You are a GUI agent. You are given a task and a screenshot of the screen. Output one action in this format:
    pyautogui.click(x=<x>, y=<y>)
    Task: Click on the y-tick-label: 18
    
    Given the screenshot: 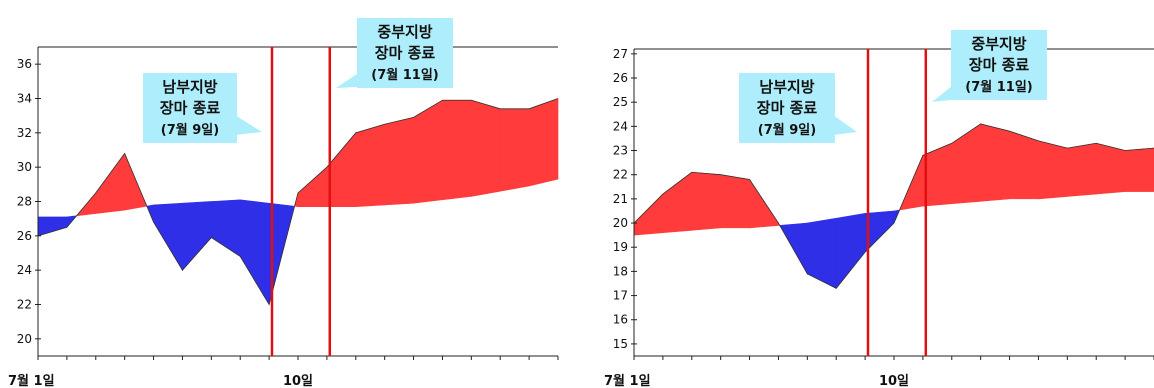 What is the action you would take?
    pyautogui.click(x=620, y=271)
    